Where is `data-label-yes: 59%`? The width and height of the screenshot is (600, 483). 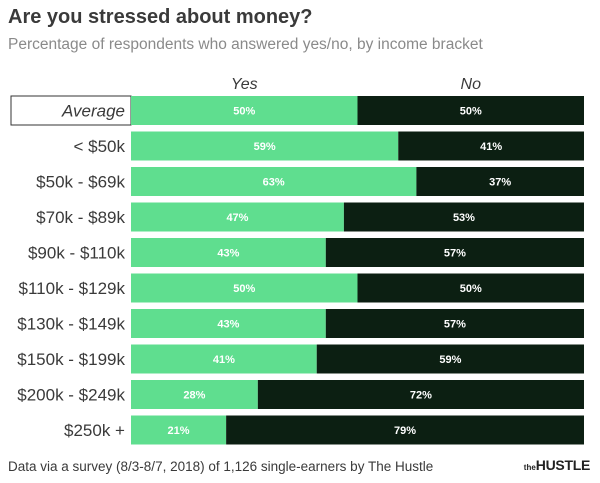
data-label-yes: 59% is located at coordinates (265, 147).